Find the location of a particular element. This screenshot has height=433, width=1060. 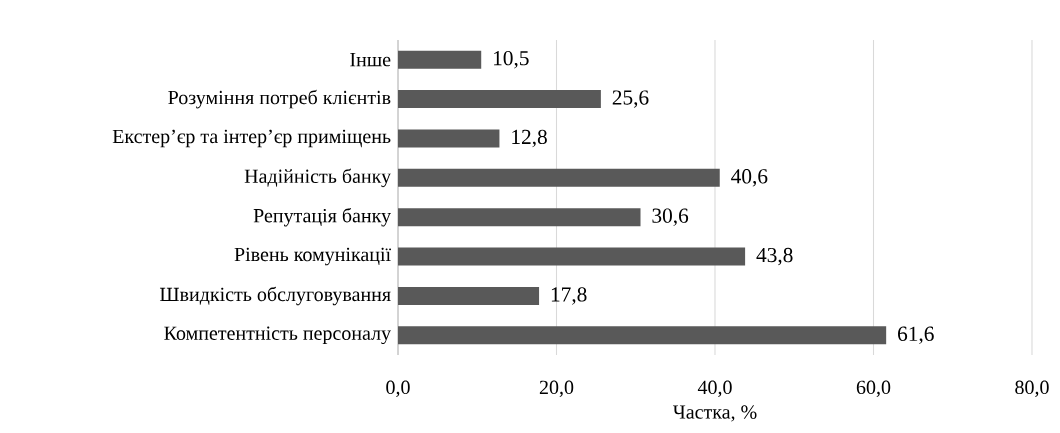

y-tick-label: Екстер’єр та інтер’єр приміщень is located at coordinates (251, 138).